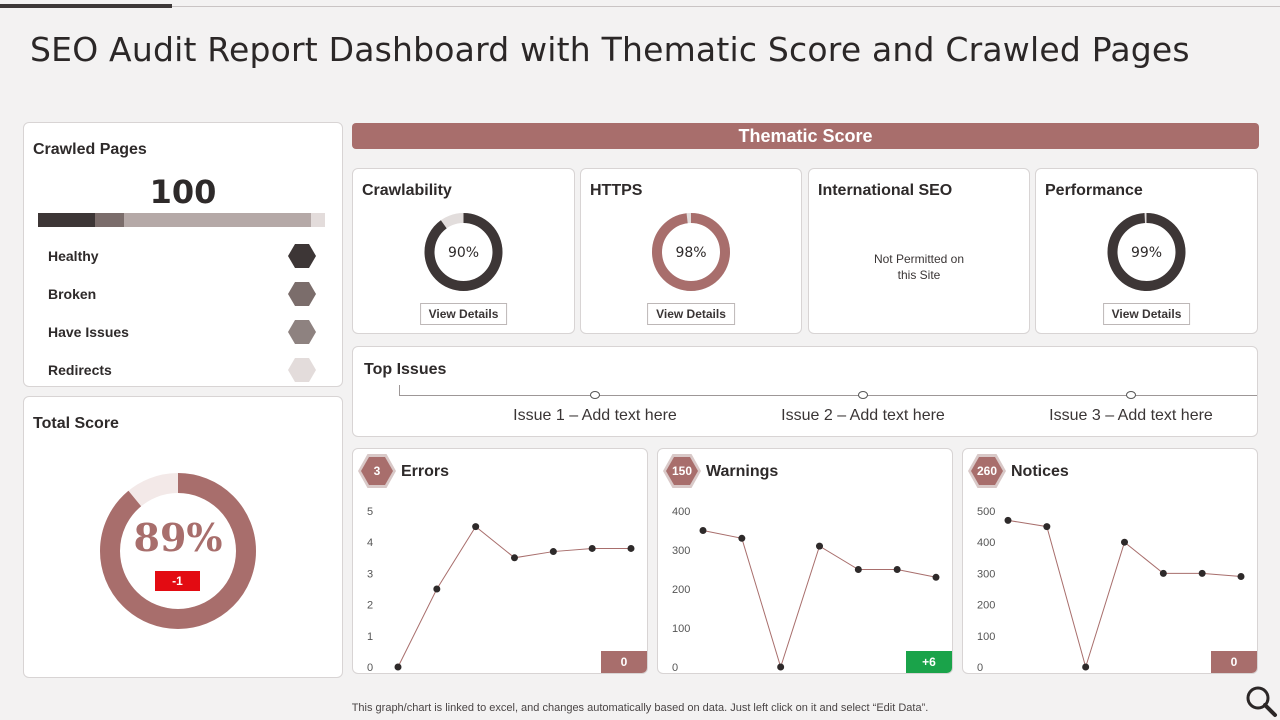 The height and width of the screenshot is (720, 1280). What do you see at coordinates (1040, 471) in the screenshot?
I see `notices-chart-title: Notices` at bounding box center [1040, 471].